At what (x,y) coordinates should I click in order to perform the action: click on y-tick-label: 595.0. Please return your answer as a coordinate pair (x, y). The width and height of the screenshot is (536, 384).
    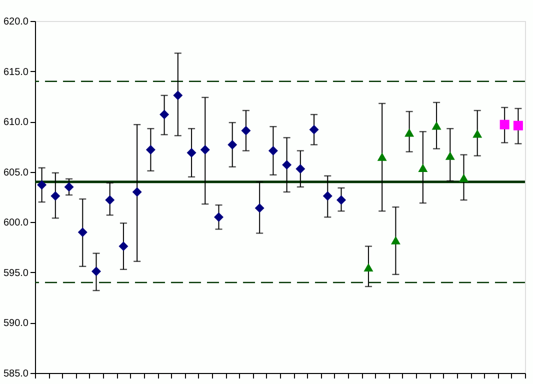
    Looking at the image, I should click on (16, 273).